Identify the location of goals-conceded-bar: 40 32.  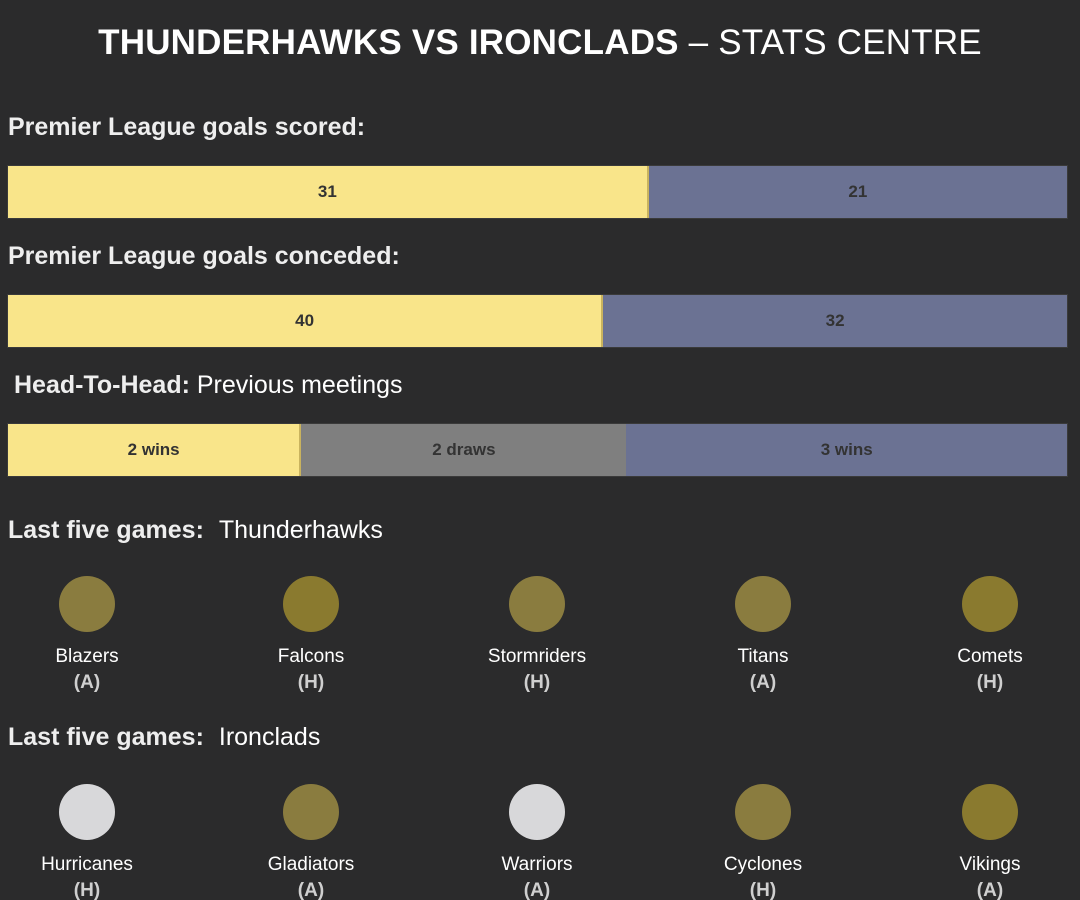
(537, 321).